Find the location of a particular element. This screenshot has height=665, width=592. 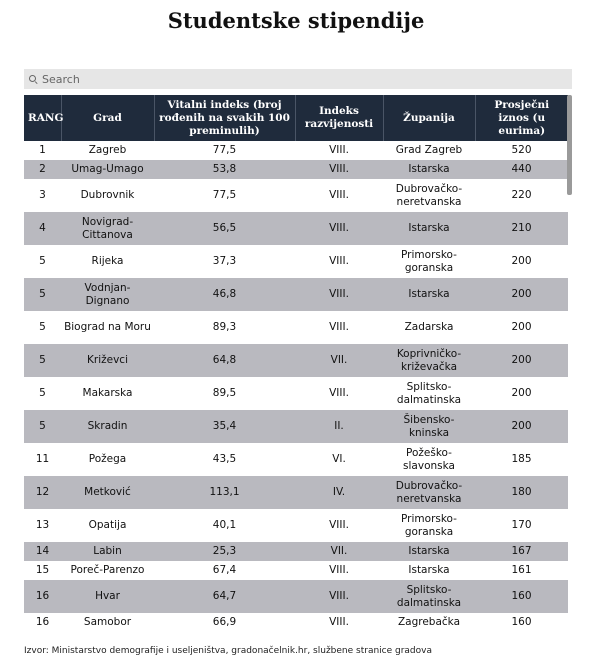

cell-development-index: II. is located at coordinates (339, 426).